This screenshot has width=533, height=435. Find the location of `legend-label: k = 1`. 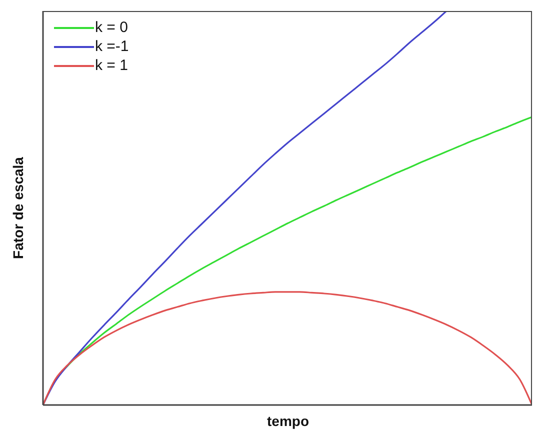

legend-label: k = 1 is located at coordinates (111, 65).